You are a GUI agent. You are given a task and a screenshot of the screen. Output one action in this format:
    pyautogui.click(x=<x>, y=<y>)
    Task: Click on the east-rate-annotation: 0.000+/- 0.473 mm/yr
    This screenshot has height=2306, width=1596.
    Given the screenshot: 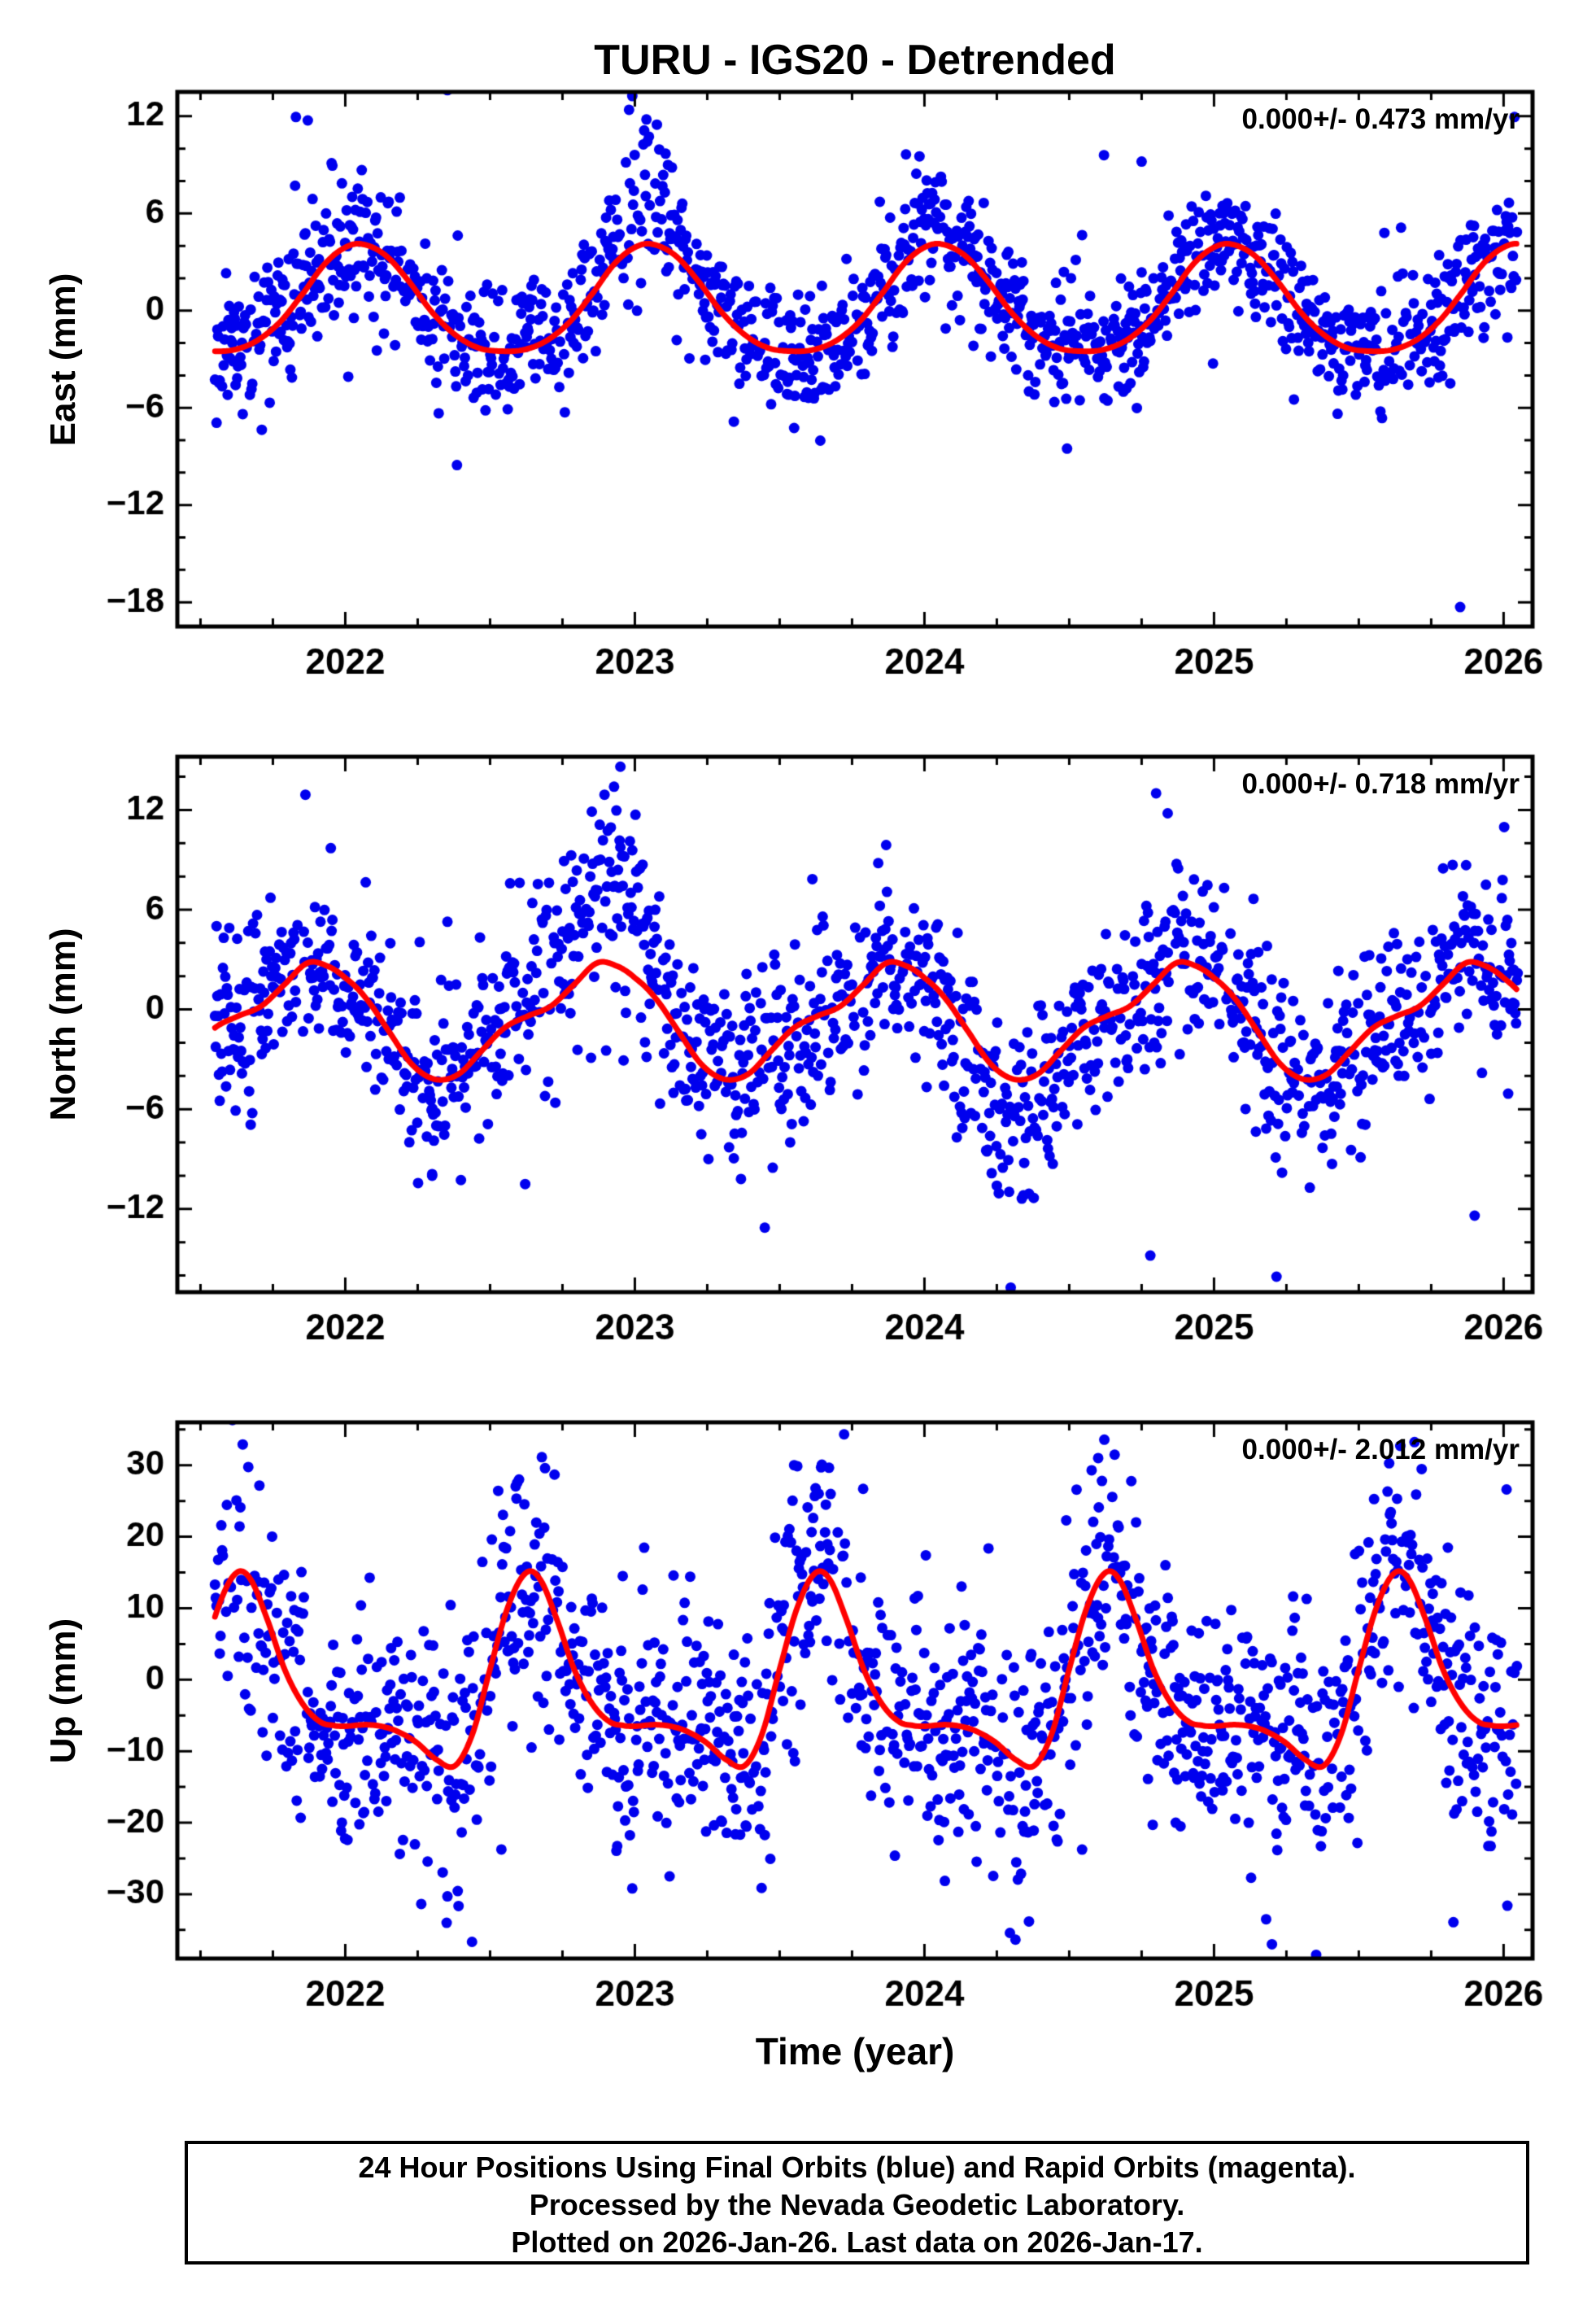 What is the action you would take?
    pyautogui.click(x=1380, y=119)
    